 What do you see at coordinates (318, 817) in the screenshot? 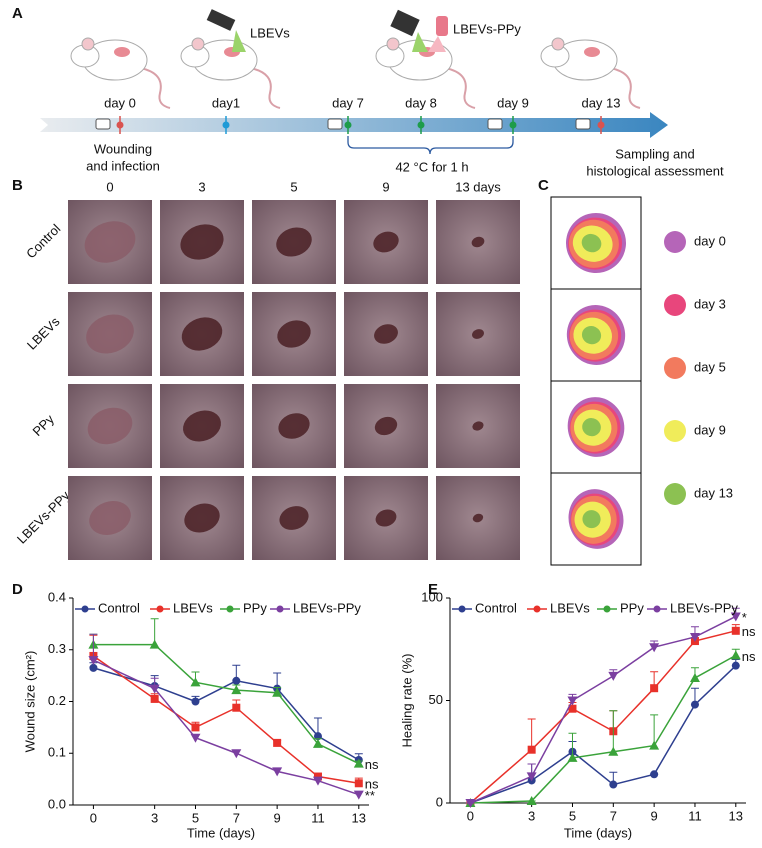
I see `x-tick-label: 11` at bounding box center [318, 817].